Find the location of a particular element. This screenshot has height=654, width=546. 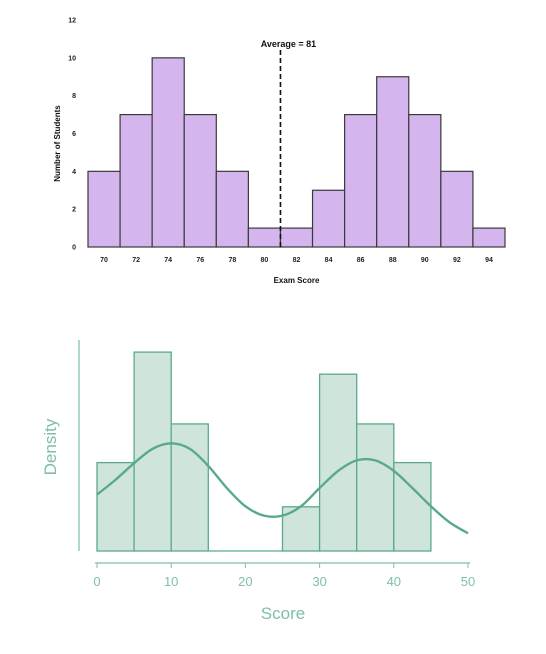

y-tick-label: 4 is located at coordinates (74, 172).